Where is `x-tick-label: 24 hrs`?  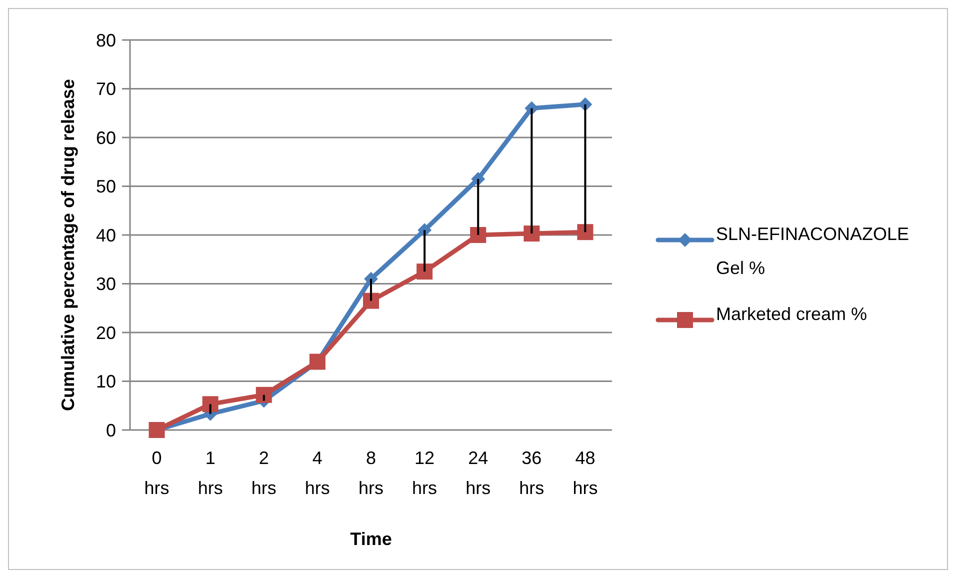 x-tick-label: 24 hrs is located at coordinates (478, 473).